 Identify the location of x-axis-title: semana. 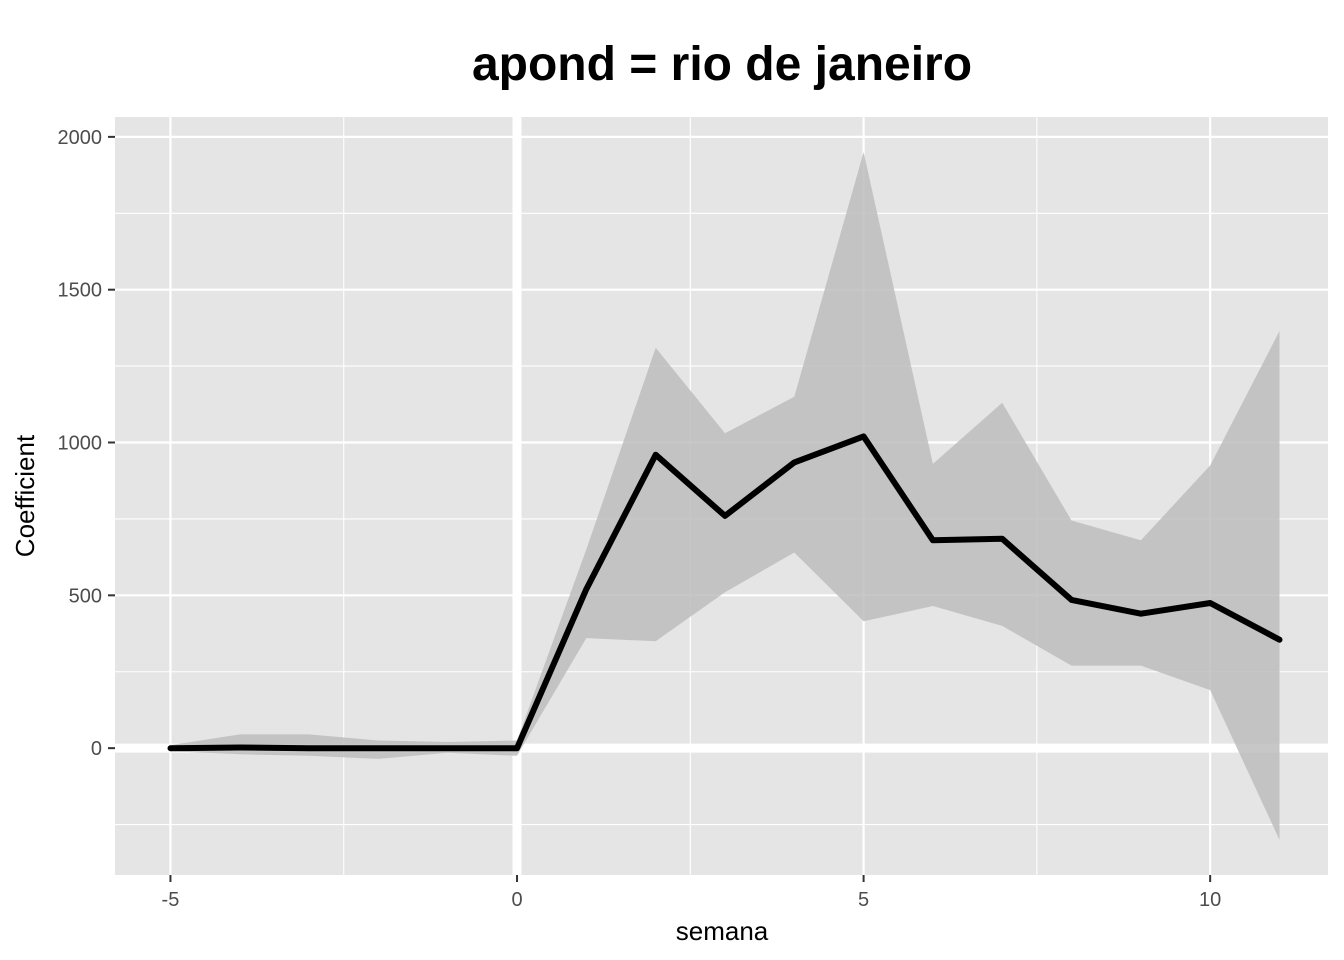
(722, 931).